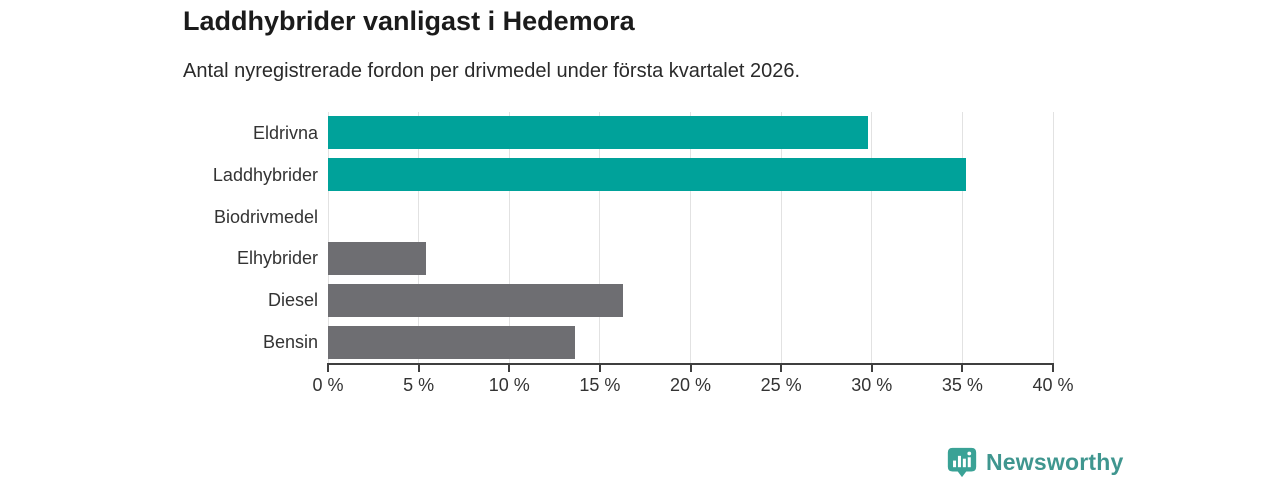  I want to click on brand-name: Newsworthy, so click(1055, 461).